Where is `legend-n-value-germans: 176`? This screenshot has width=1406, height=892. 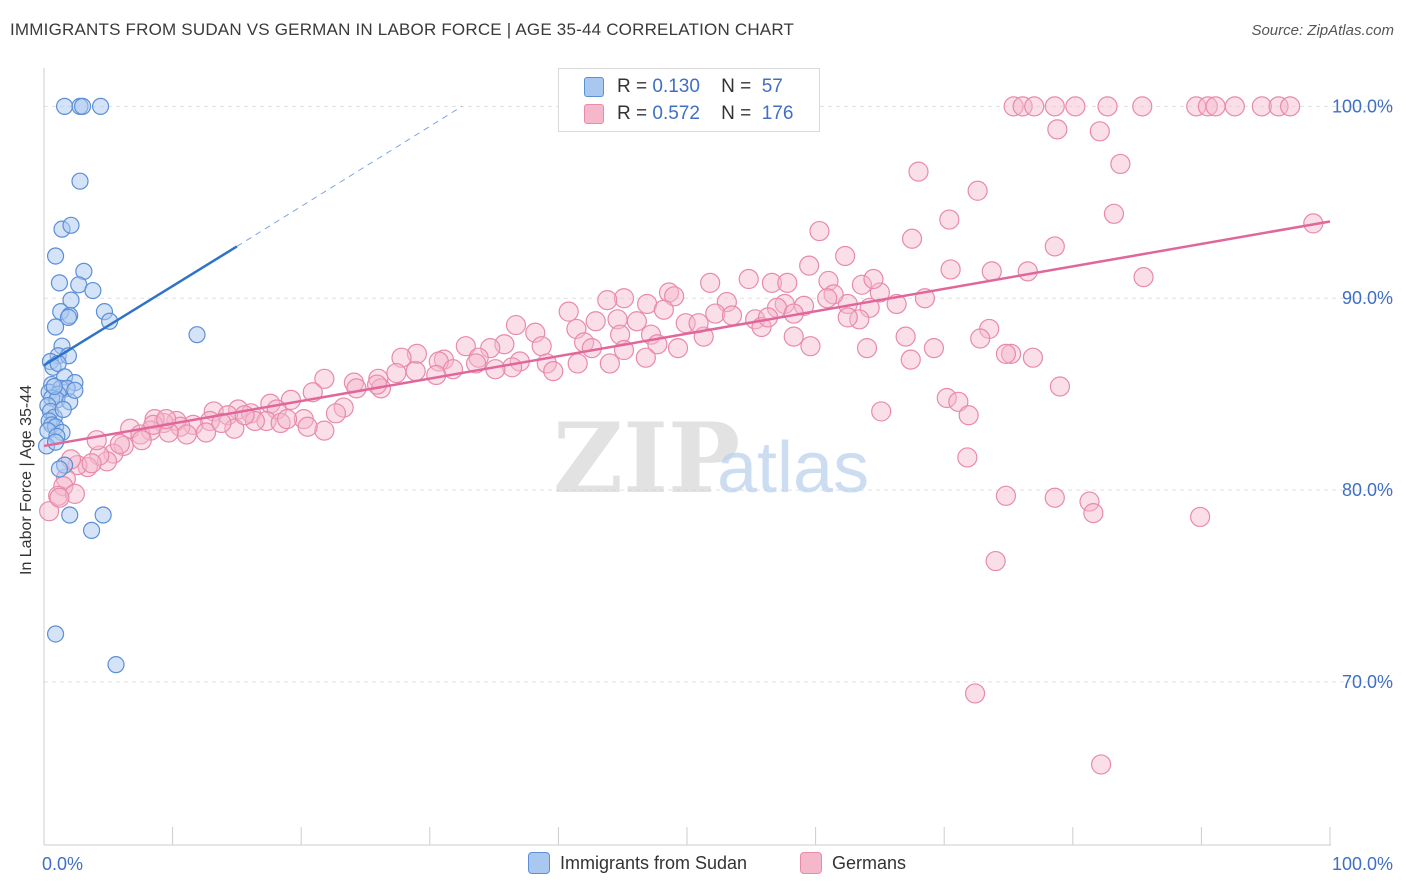
legend-n-value-germans: 176 is located at coordinates (777, 113).